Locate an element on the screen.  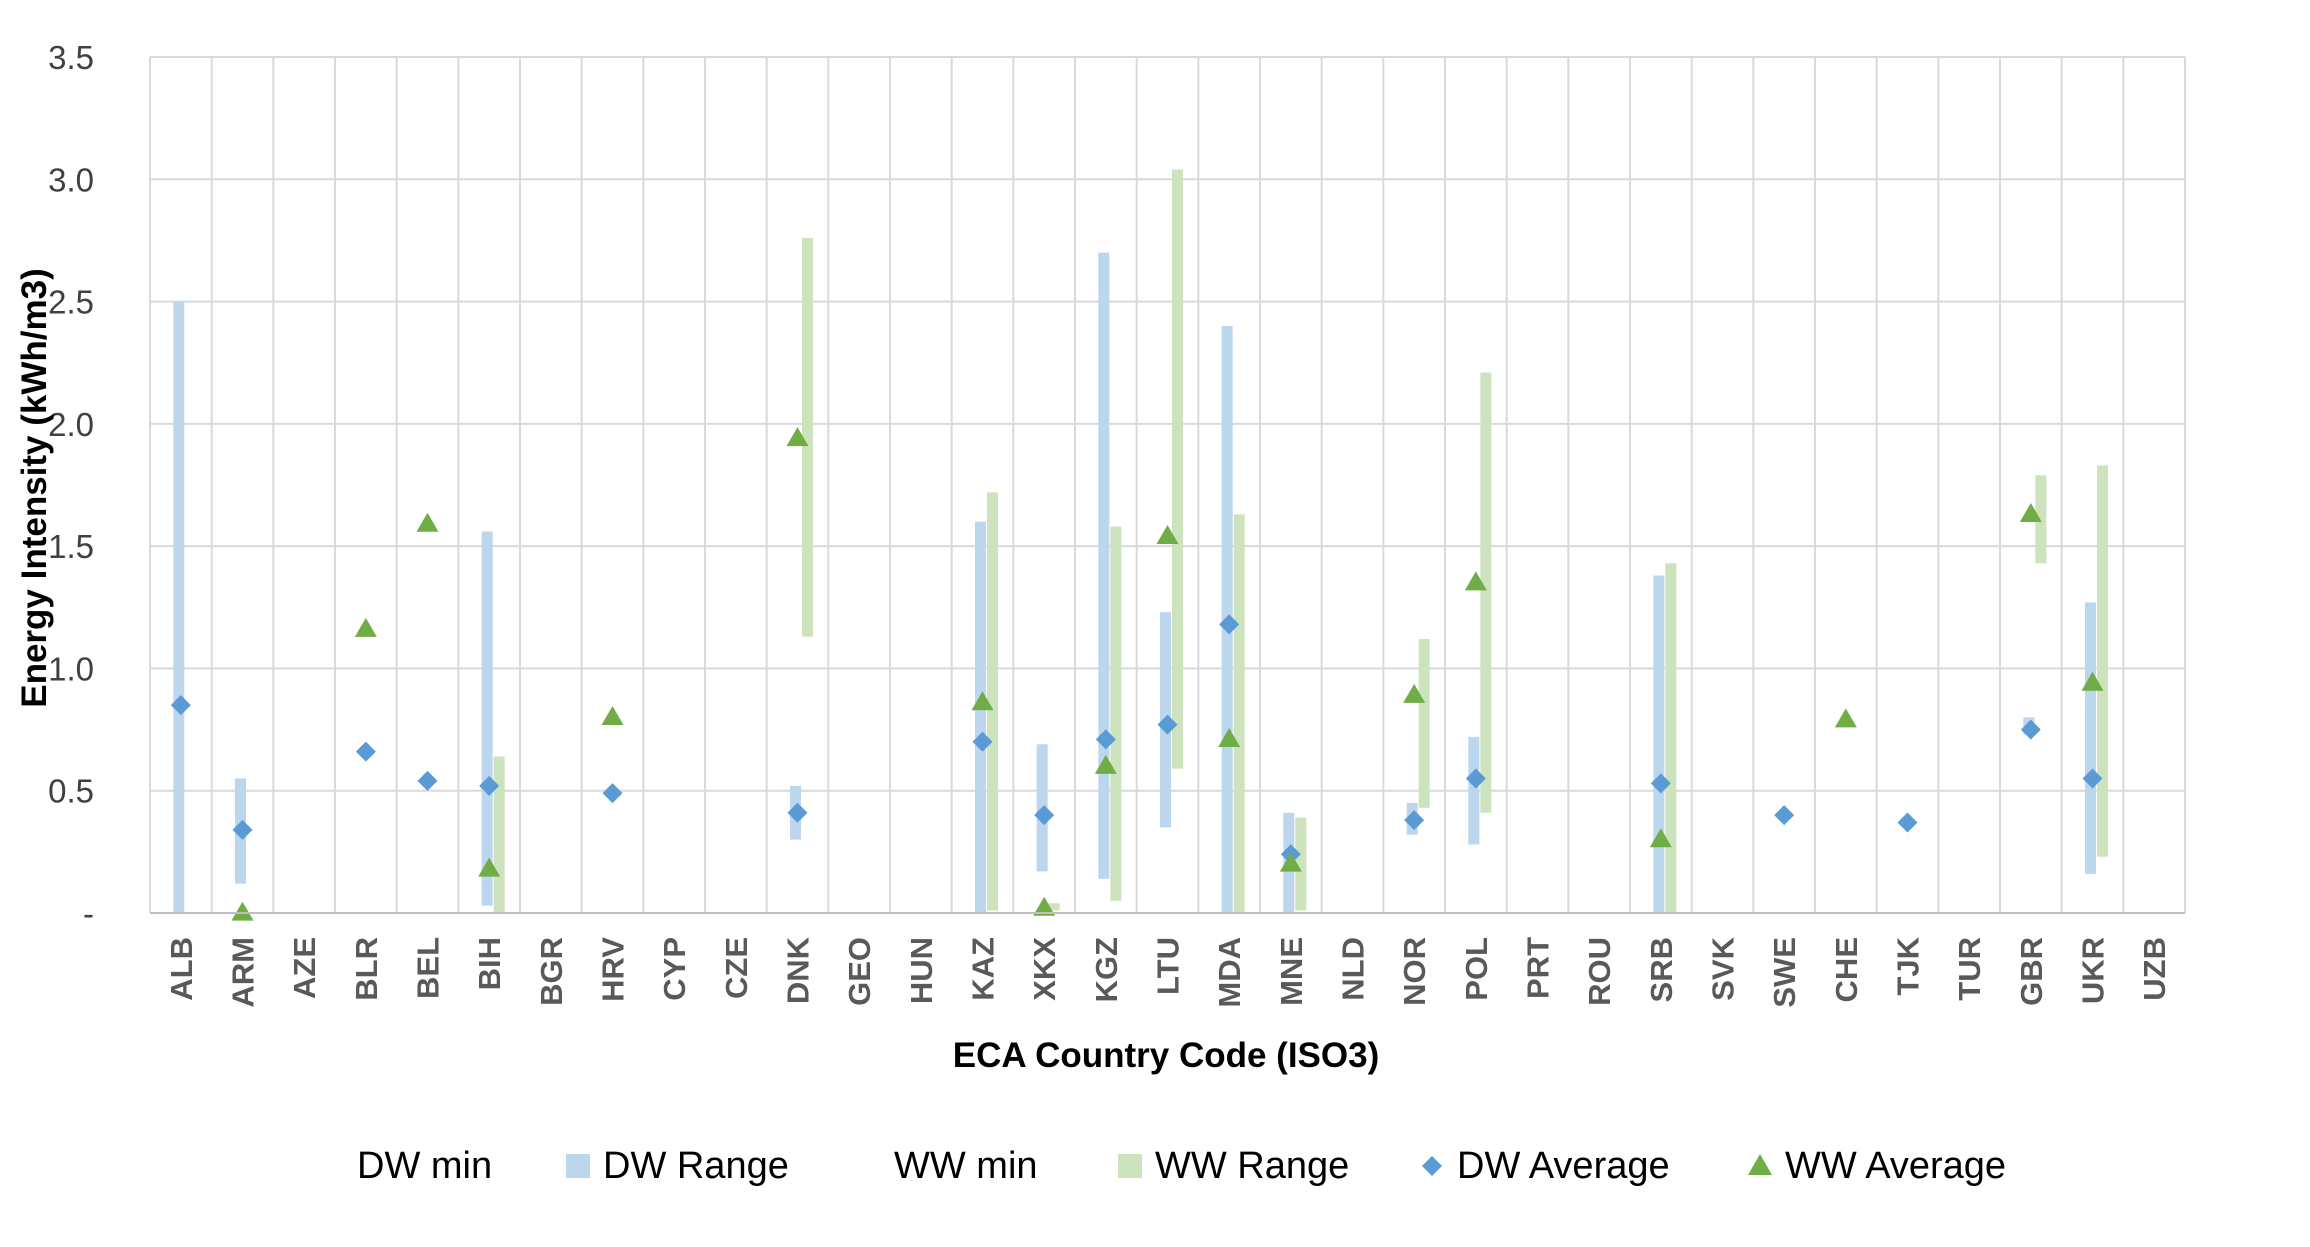
y-tick-label: 2.5 is located at coordinates (71, 302).